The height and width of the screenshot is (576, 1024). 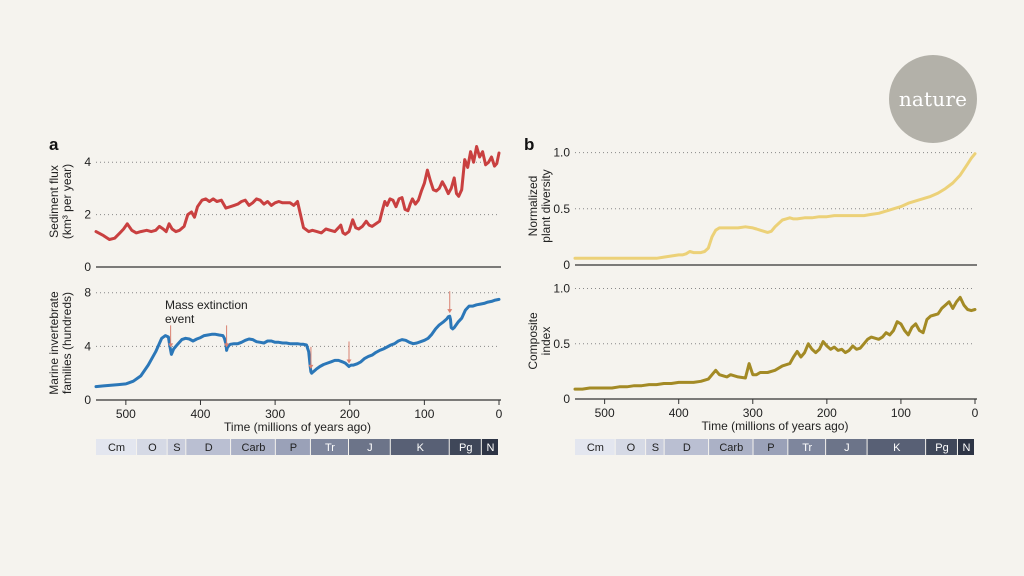 I want to click on panel-b-letter: b, so click(x=529, y=144).